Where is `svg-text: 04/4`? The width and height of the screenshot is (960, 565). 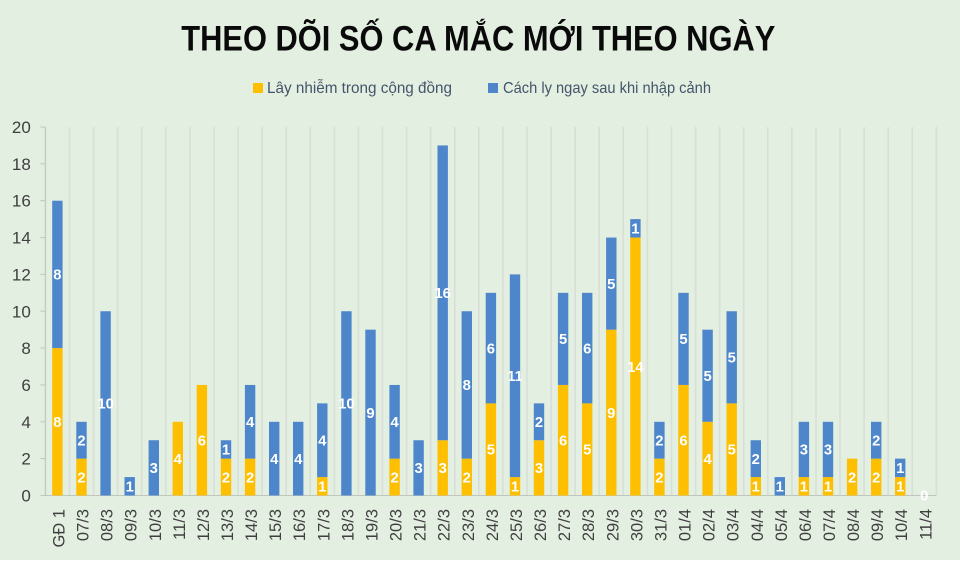
svg-text: 04/4 is located at coordinates (758, 525).